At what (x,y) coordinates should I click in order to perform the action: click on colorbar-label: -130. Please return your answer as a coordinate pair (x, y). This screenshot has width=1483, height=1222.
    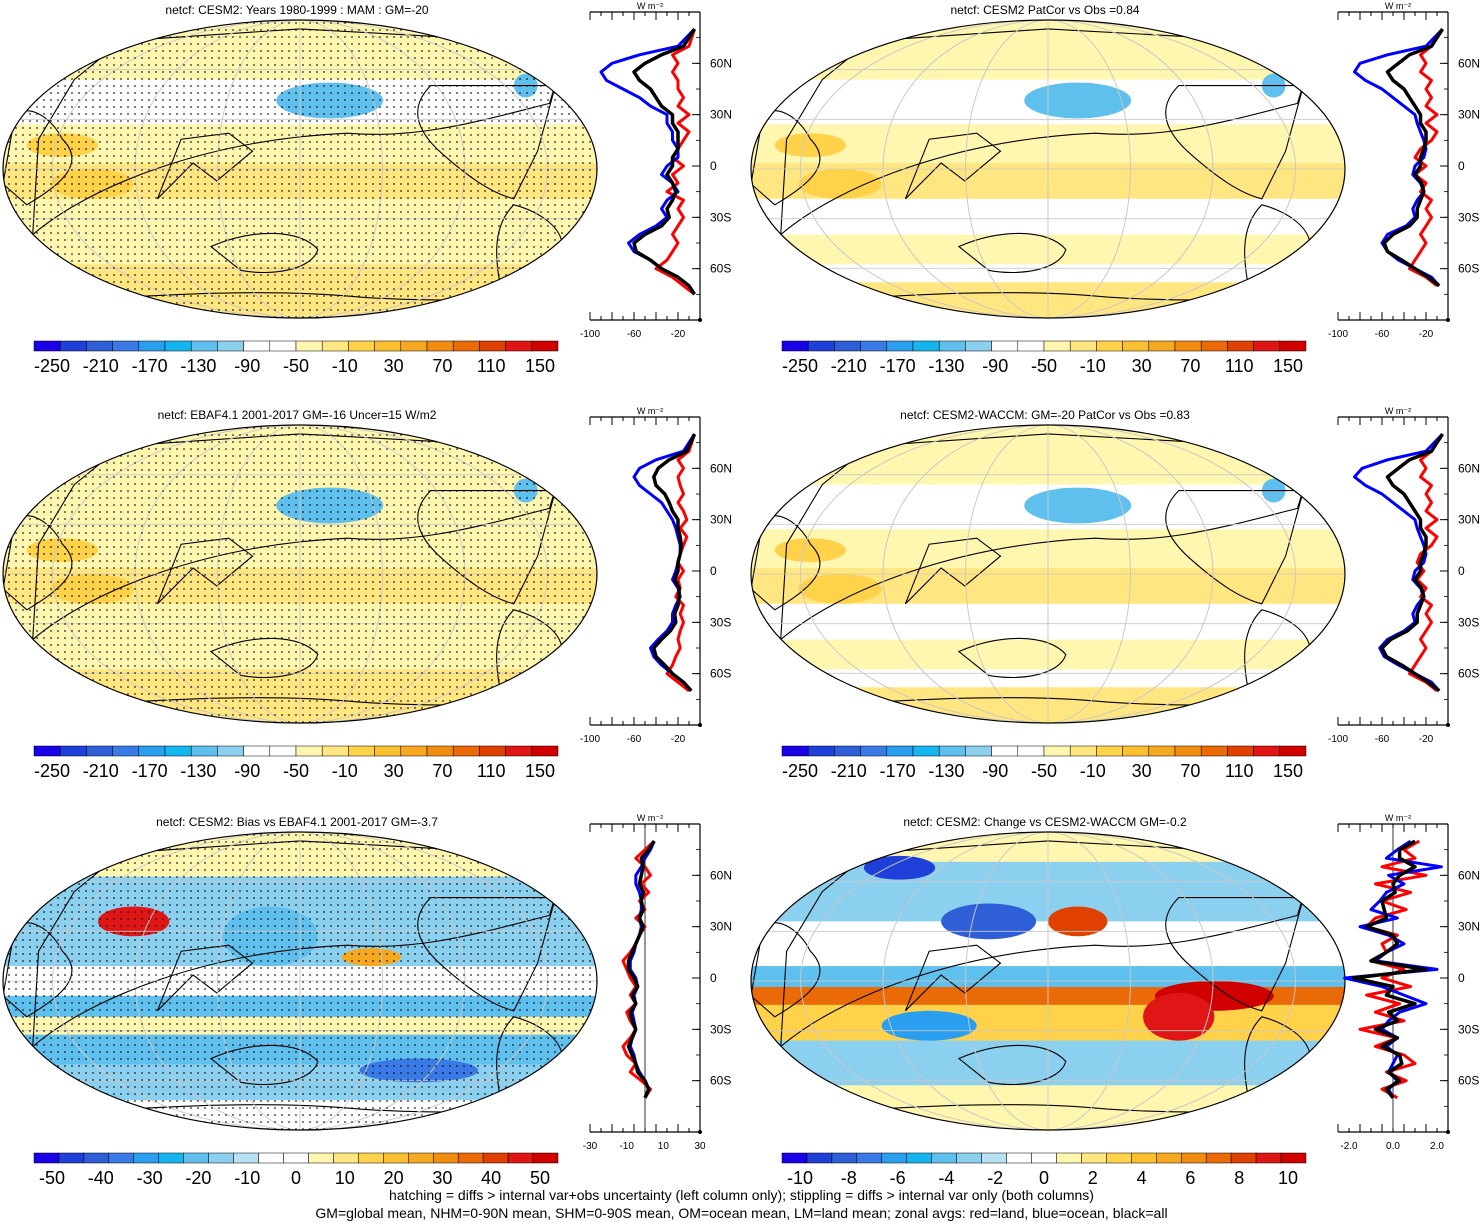
    Looking at the image, I should click on (198, 771).